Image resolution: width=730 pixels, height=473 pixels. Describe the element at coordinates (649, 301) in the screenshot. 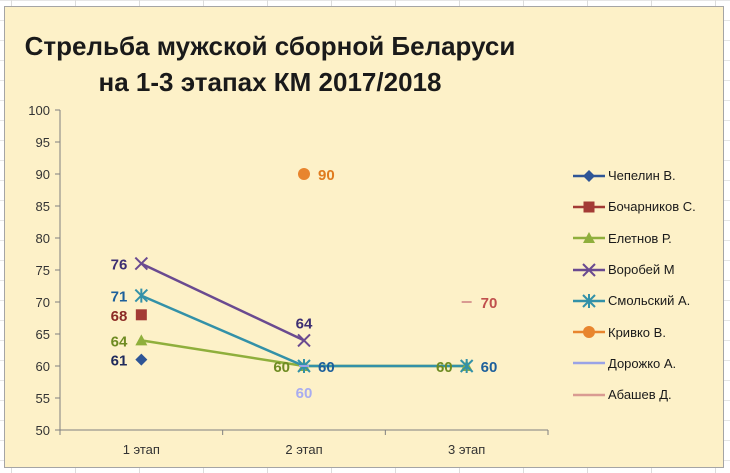

I see `legend-label: Смольский А.` at that location.